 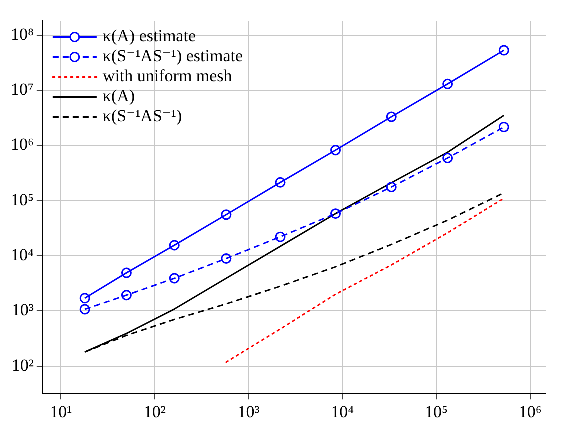 What do you see at coordinates (167, 76) in the screenshot?
I see `legend-label: with uniform mesh` at bounding box center [167, 76].